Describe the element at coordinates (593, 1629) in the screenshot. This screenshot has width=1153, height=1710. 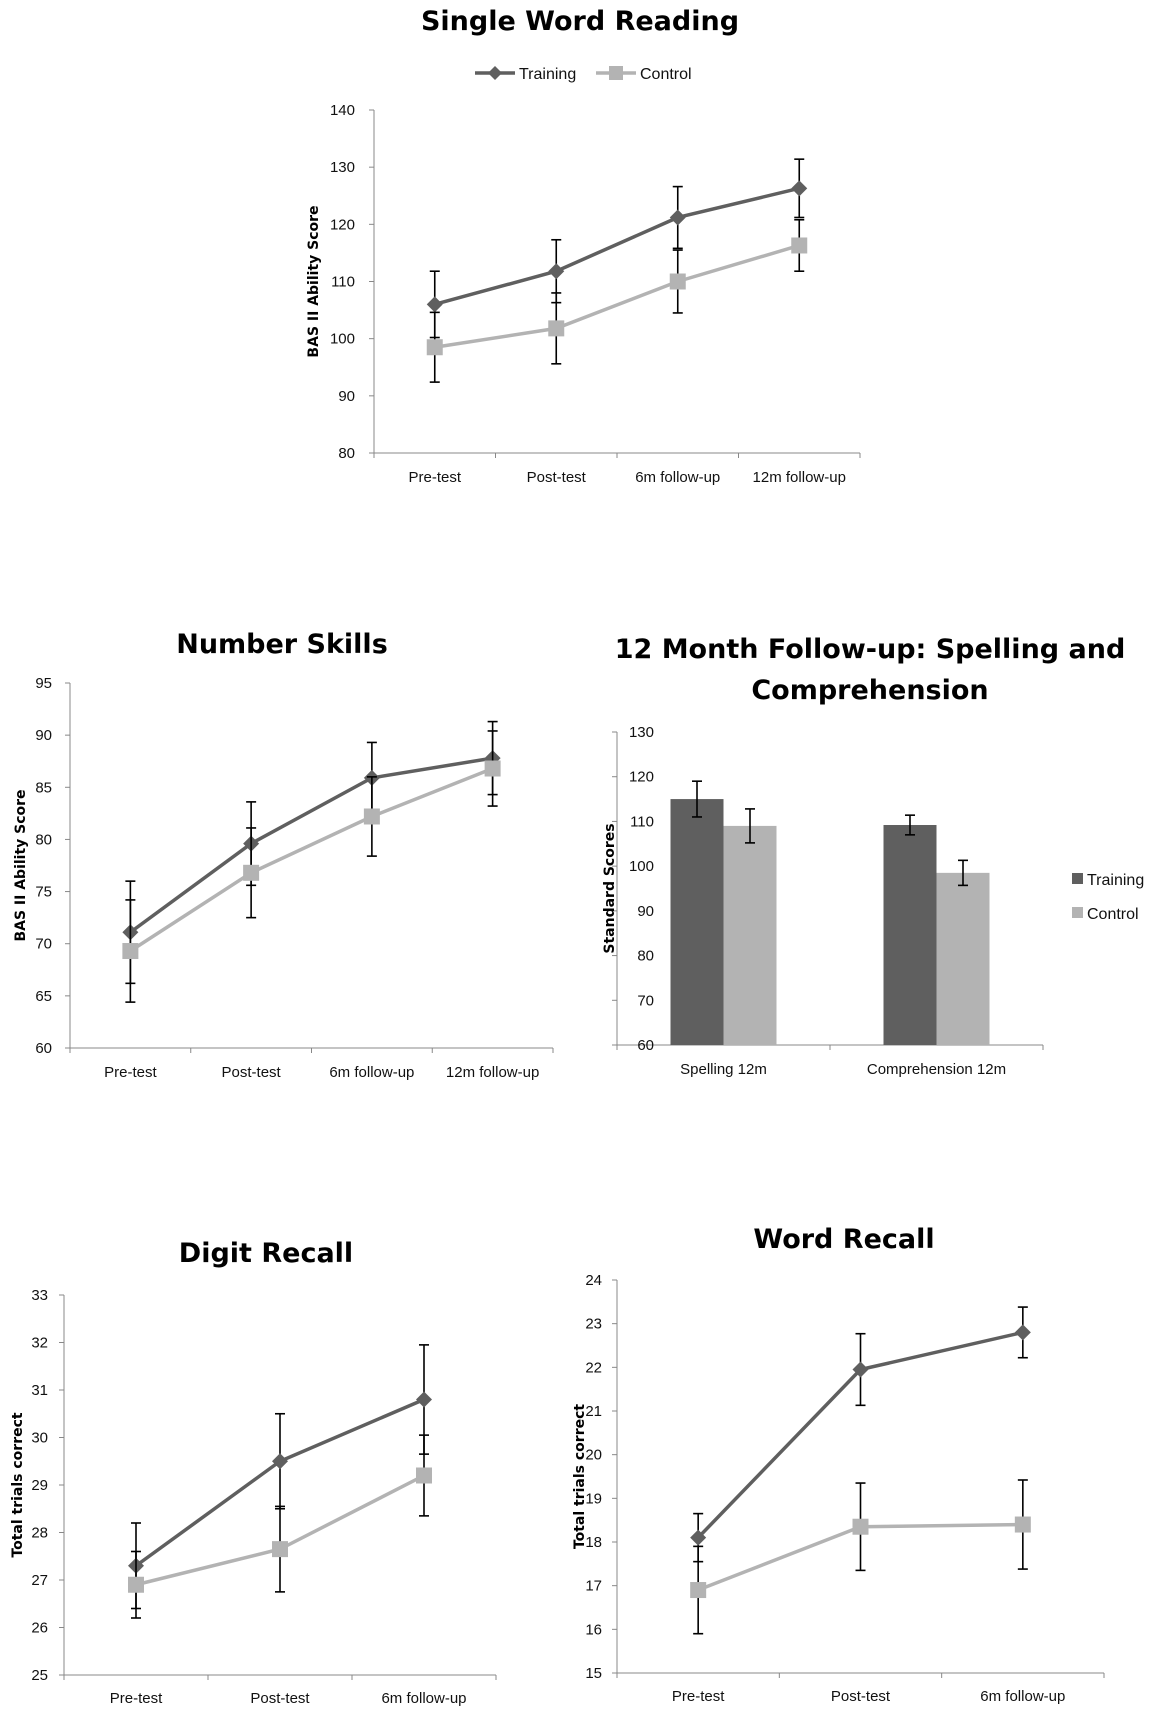
I see `y-tick-label: 16` at that location.